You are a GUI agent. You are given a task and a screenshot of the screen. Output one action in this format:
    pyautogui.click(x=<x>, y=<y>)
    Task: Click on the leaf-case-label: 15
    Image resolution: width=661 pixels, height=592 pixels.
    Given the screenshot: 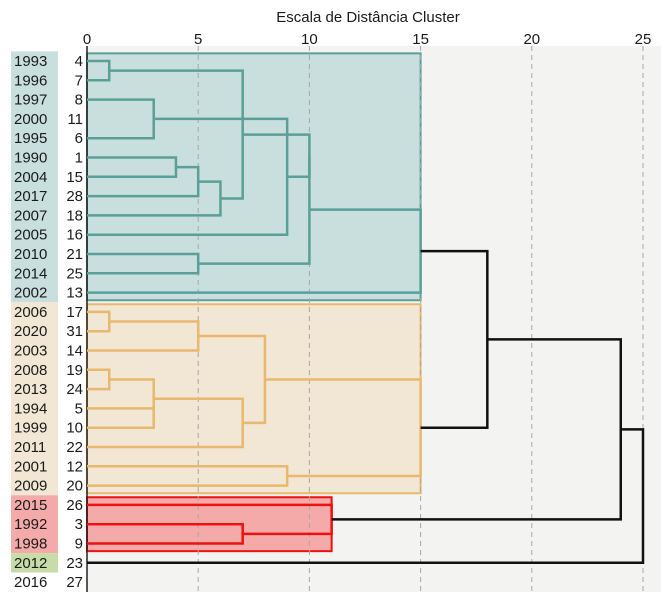 What is the action you would take?
    pyautogui.click(x=74, y=177)
    